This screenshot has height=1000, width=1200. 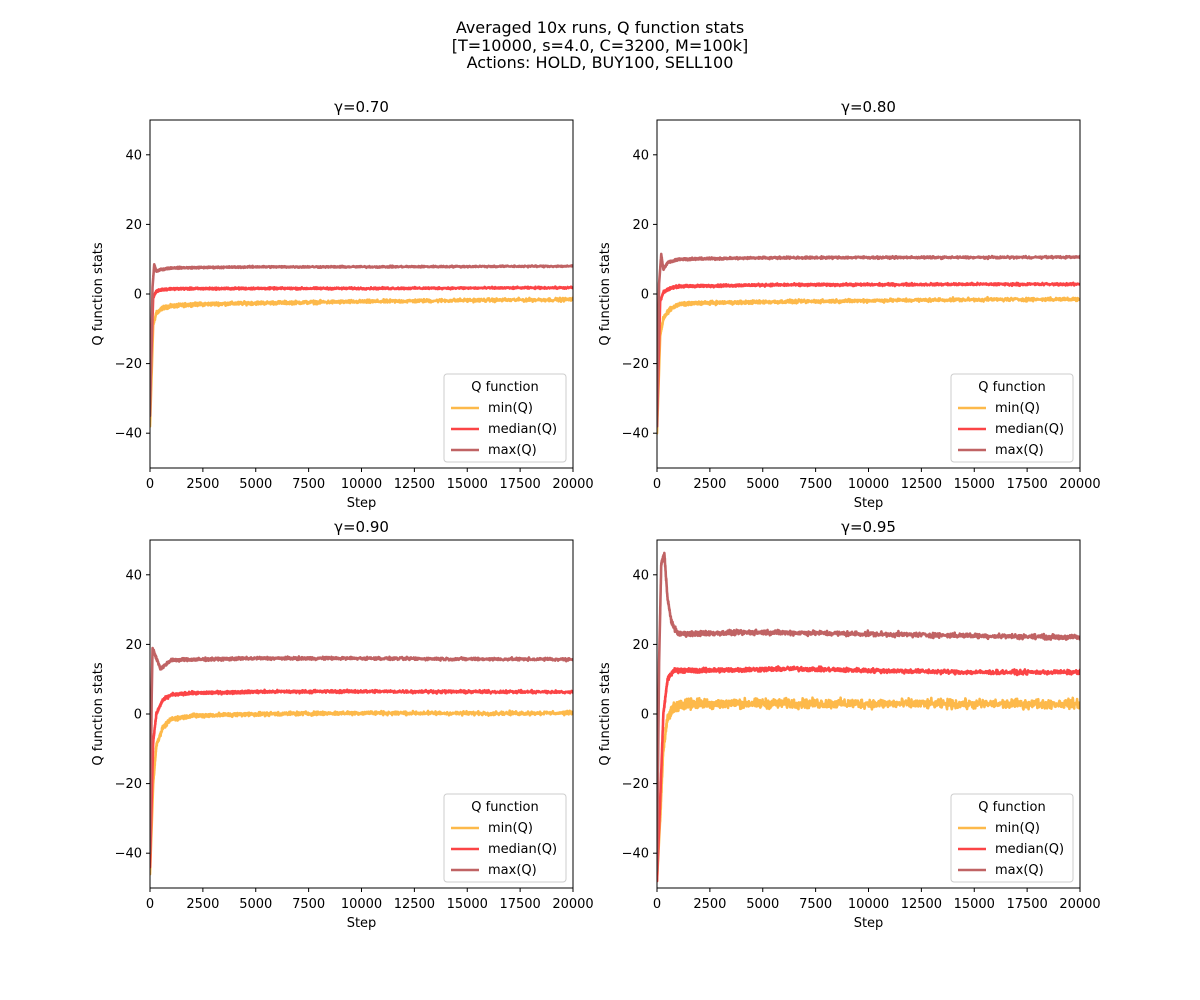 What do you see at coordinates (600, 62) in the screenshot?
I see `figure-title-line-3: Actions: HOLD, BUY100, SELL100` at bounding box center [600, 62].